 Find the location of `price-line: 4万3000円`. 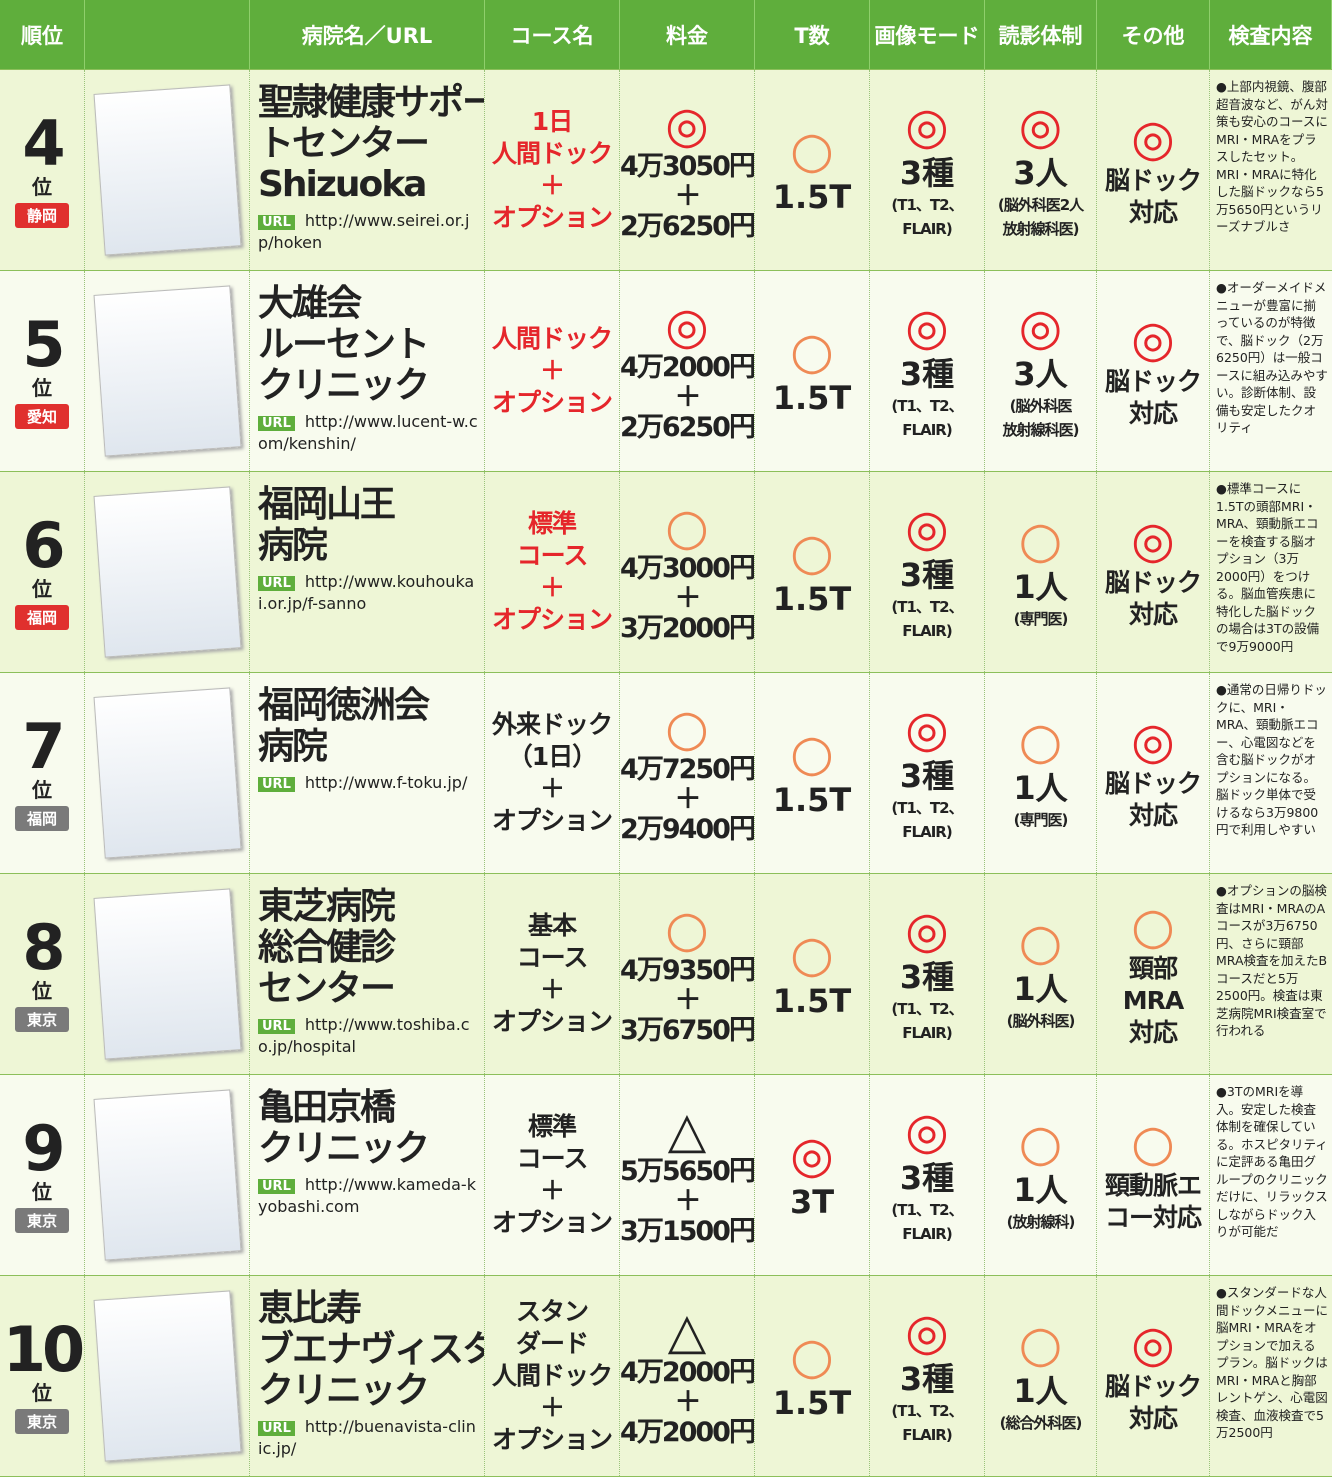

price-line: 4万3000円 is located at coordinates (687, 568).